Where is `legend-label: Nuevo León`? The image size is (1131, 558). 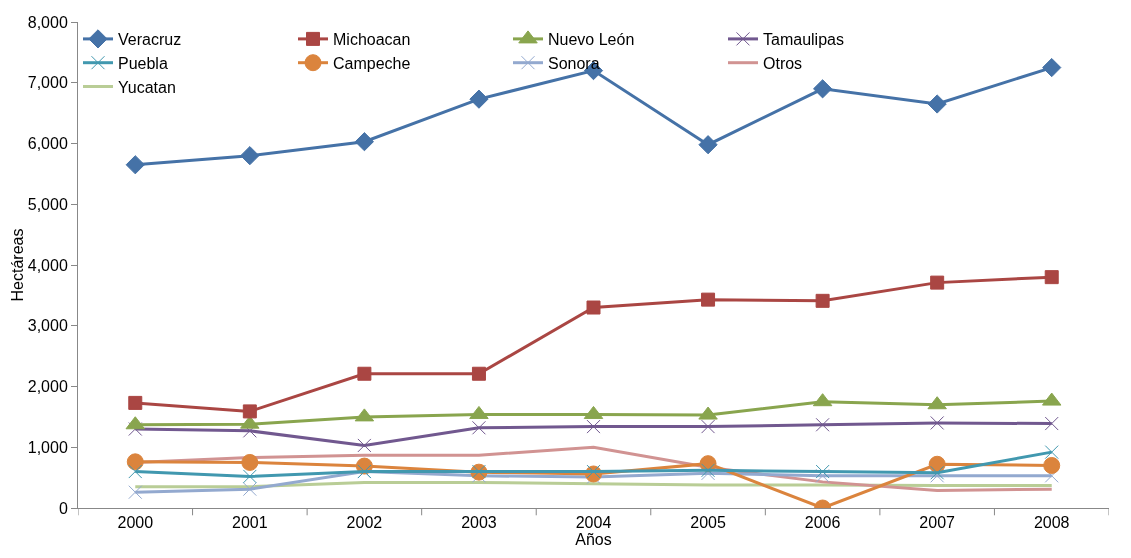
legend-label: Nuevo León is located at coordinates (591, 40).